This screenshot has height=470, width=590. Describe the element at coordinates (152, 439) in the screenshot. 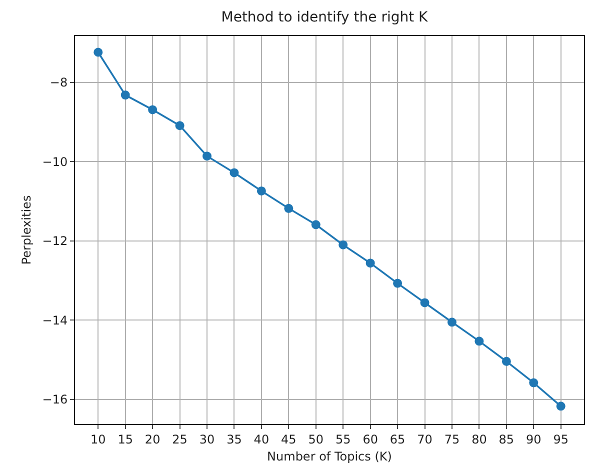

I see `x-tick-label: 20` at that location.